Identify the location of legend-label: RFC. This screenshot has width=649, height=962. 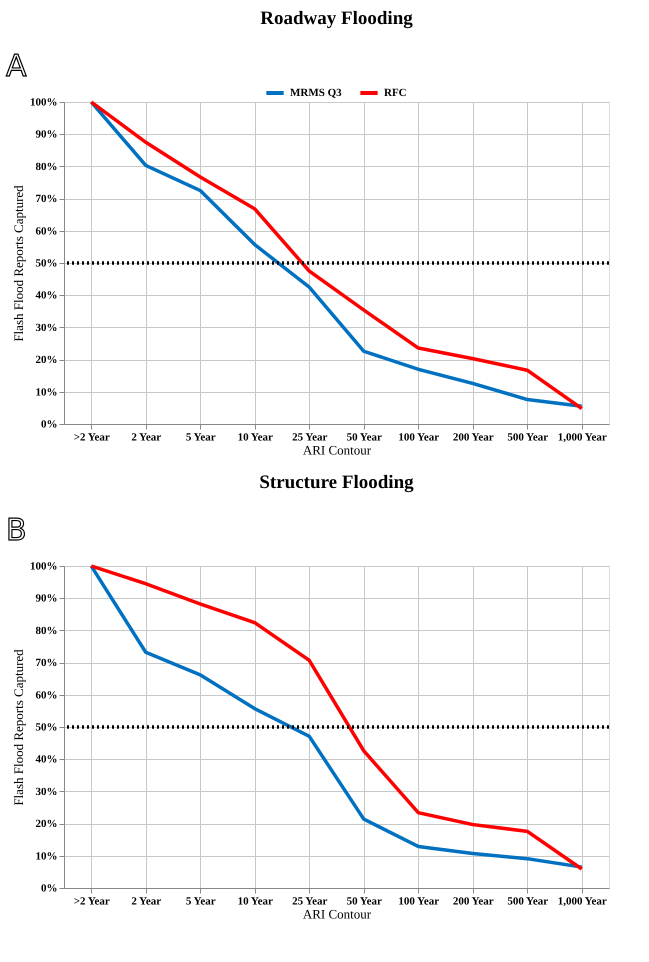
(395, 93).